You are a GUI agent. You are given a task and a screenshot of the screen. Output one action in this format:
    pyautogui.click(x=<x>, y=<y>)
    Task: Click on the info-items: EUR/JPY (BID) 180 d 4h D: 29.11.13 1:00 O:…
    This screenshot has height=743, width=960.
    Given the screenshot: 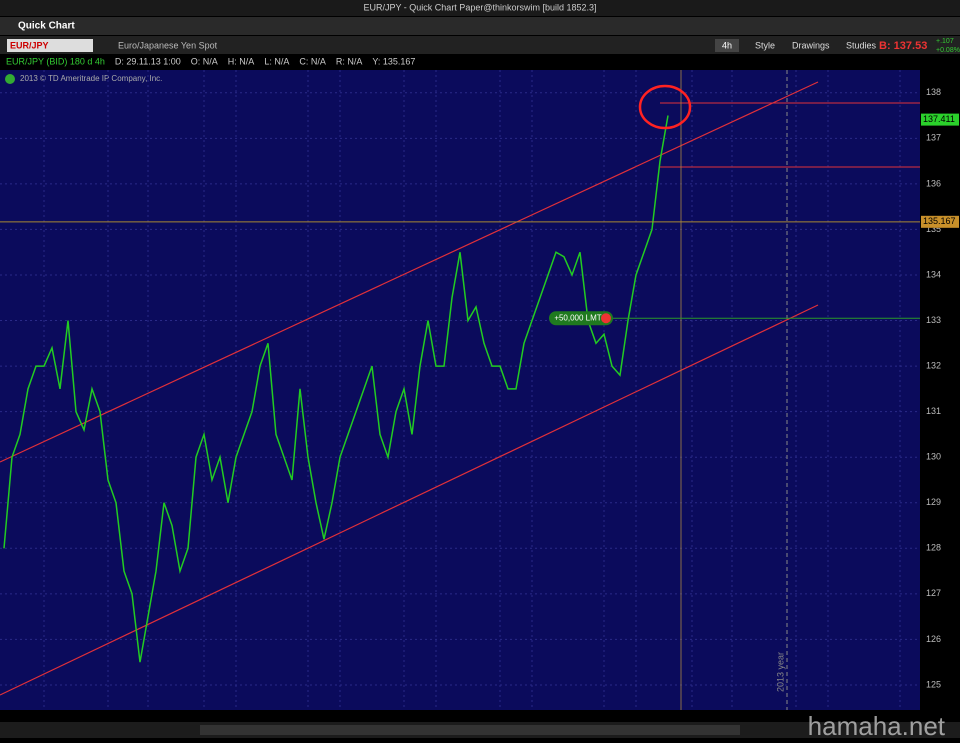 What is the action you would take?
    pyautogui.click(x=210, y=61)
    